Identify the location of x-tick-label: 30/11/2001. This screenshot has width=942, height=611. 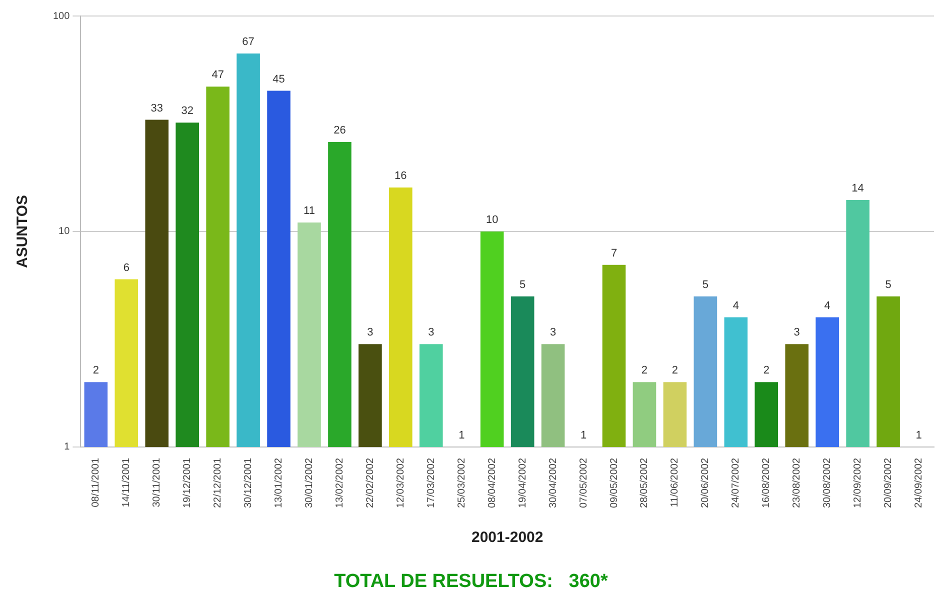
(157, 483).